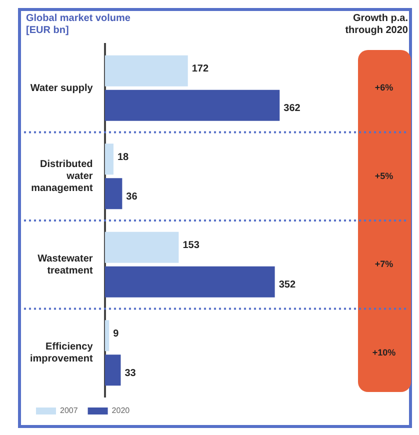 The image size is (419, 435). I want to click on text: +7%, so click(384, 264).